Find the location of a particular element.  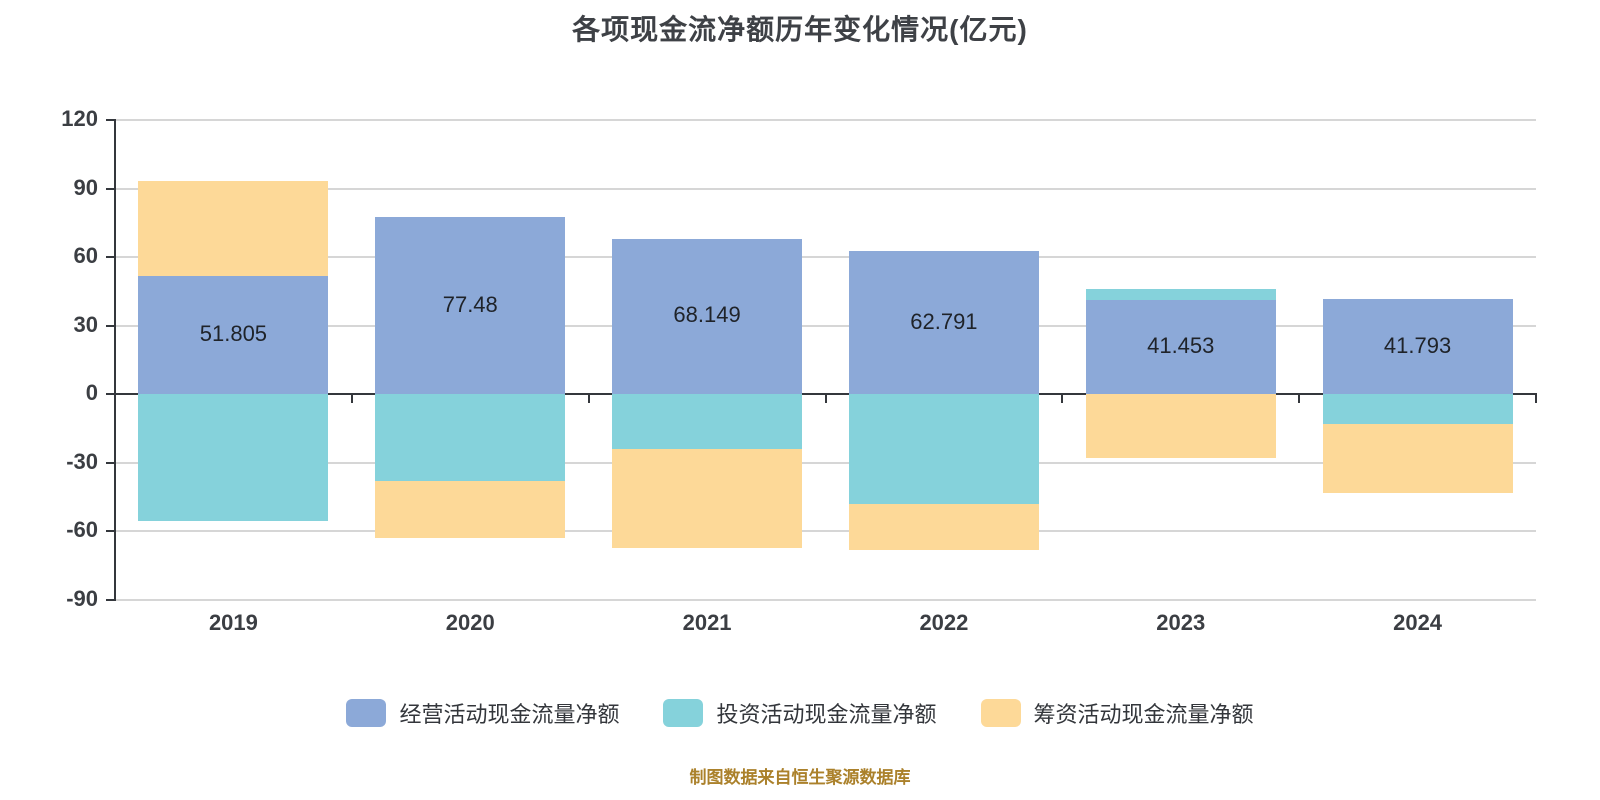

bar-segment-operating-2021 is located at coordinates (707, 316).